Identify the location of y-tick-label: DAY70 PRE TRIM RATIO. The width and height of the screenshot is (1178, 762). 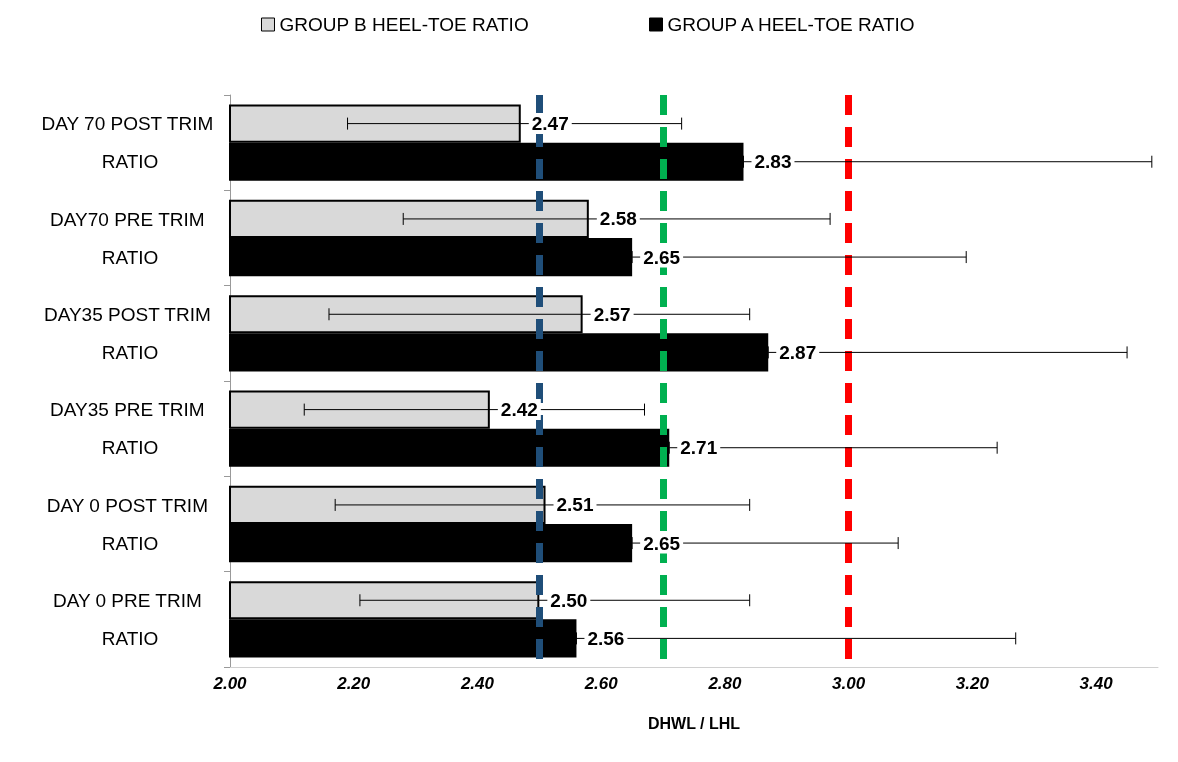
(130, 238).